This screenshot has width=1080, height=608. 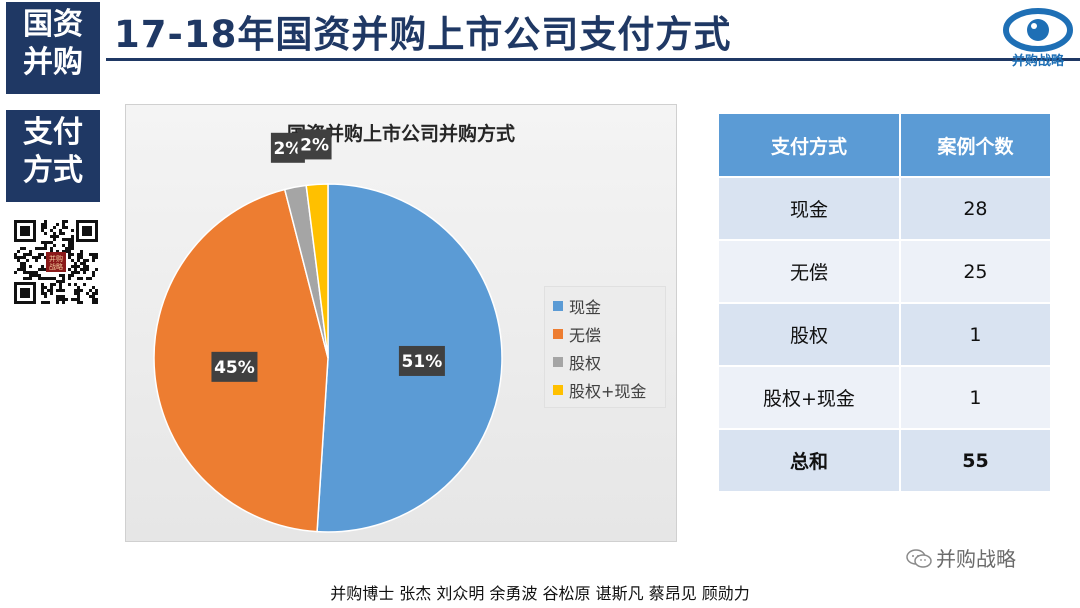 I want to click on section-tag-payment-line2: 方式, so click(x=53, y=170).